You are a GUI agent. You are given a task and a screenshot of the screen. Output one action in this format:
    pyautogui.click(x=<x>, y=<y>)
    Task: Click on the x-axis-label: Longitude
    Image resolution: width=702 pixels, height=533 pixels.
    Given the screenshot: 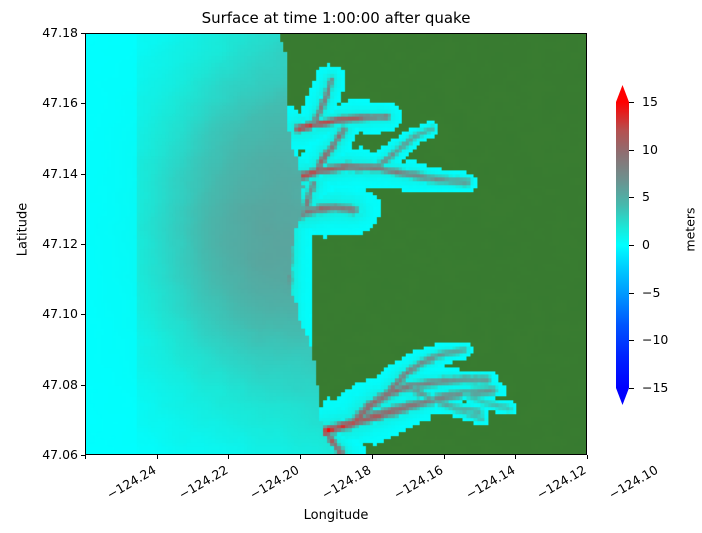 What is the action you would take?
    pyautogui.click(x=336, y=515)
    